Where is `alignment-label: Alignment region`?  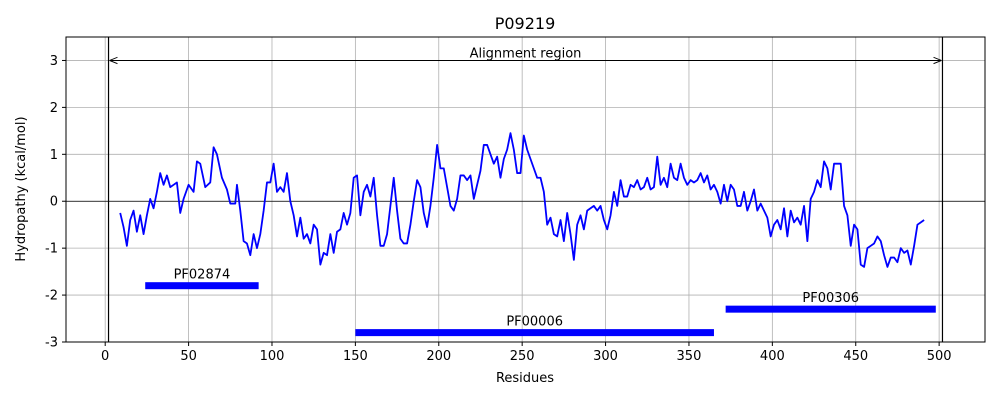
alignment-label: Alignment region is located at coordinates (526, 53).